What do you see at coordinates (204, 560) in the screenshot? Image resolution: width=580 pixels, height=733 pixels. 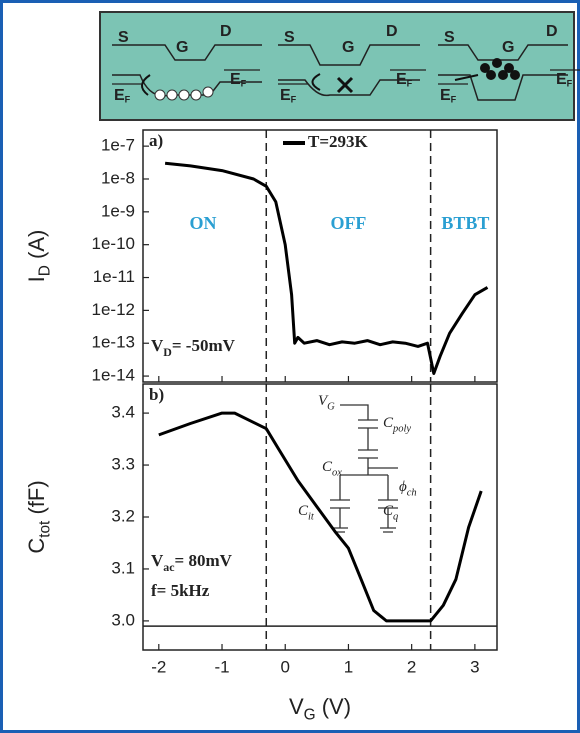 I see `condition-note-rest: = 80mV` at bounding box center [204, 560].